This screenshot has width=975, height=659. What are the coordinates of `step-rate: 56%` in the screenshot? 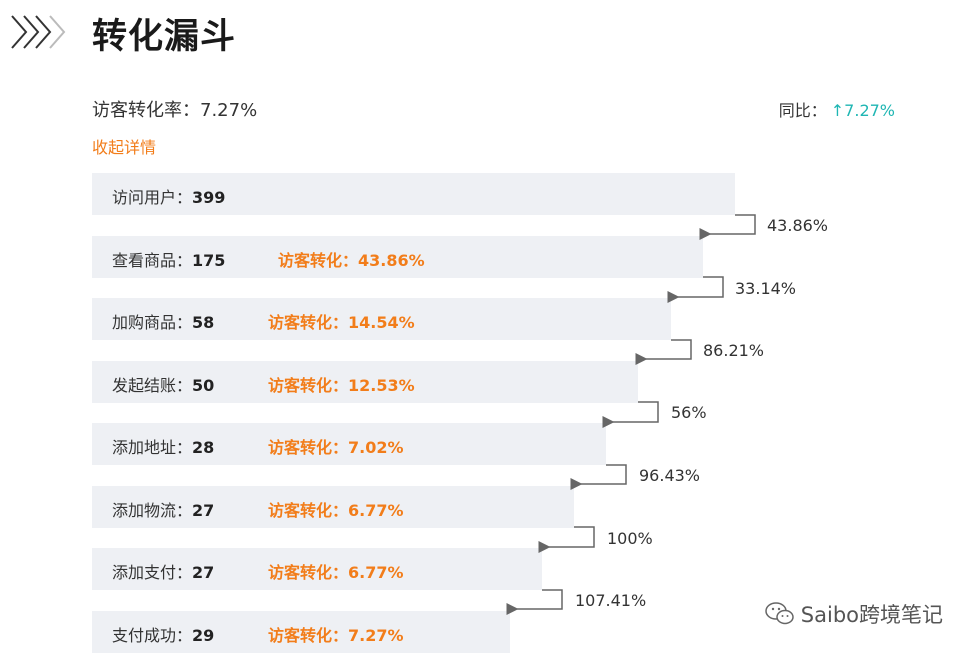 It's located at (689, 412).